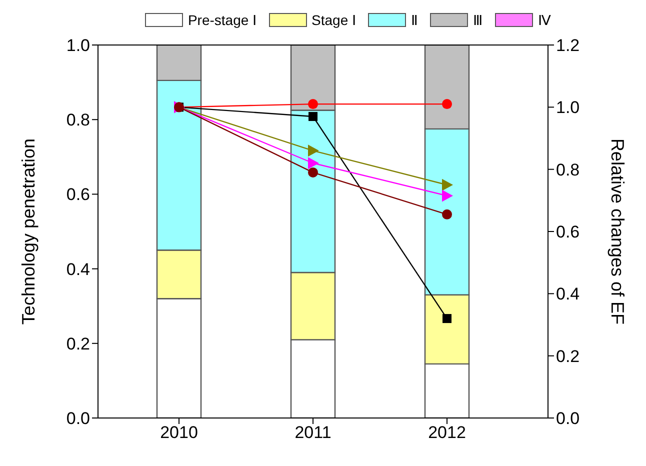 The width and height of the screenshot is (646, 466). I want to click on y-tick-label: 0.0, so click(78, 418).